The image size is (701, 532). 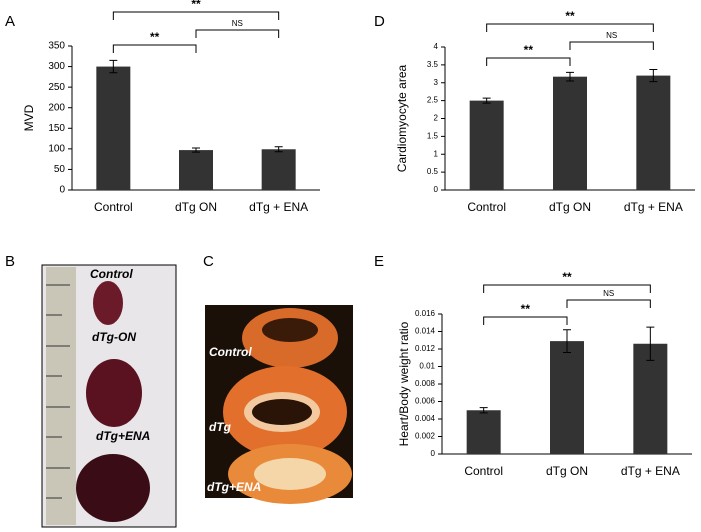 I want to click on panel-label: A, so click(x=10, y=21).